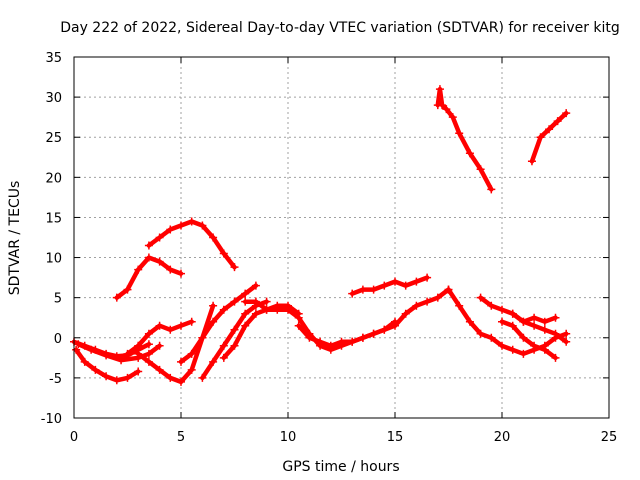  What do you see at coordinates (288, 437) in the screenshot?
I see `x-tick-label: 10` at bounding box center [288, 437].